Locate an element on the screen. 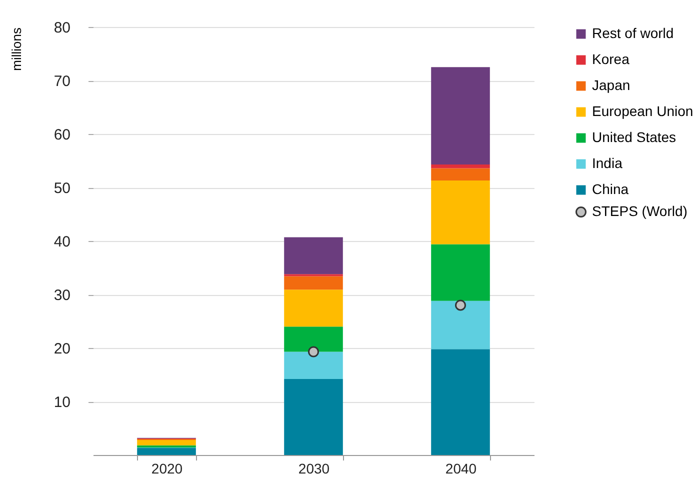 Image resolution: width=699 pixels, height=481 pixels. legend-label: China is located at coordinates (610, 189).